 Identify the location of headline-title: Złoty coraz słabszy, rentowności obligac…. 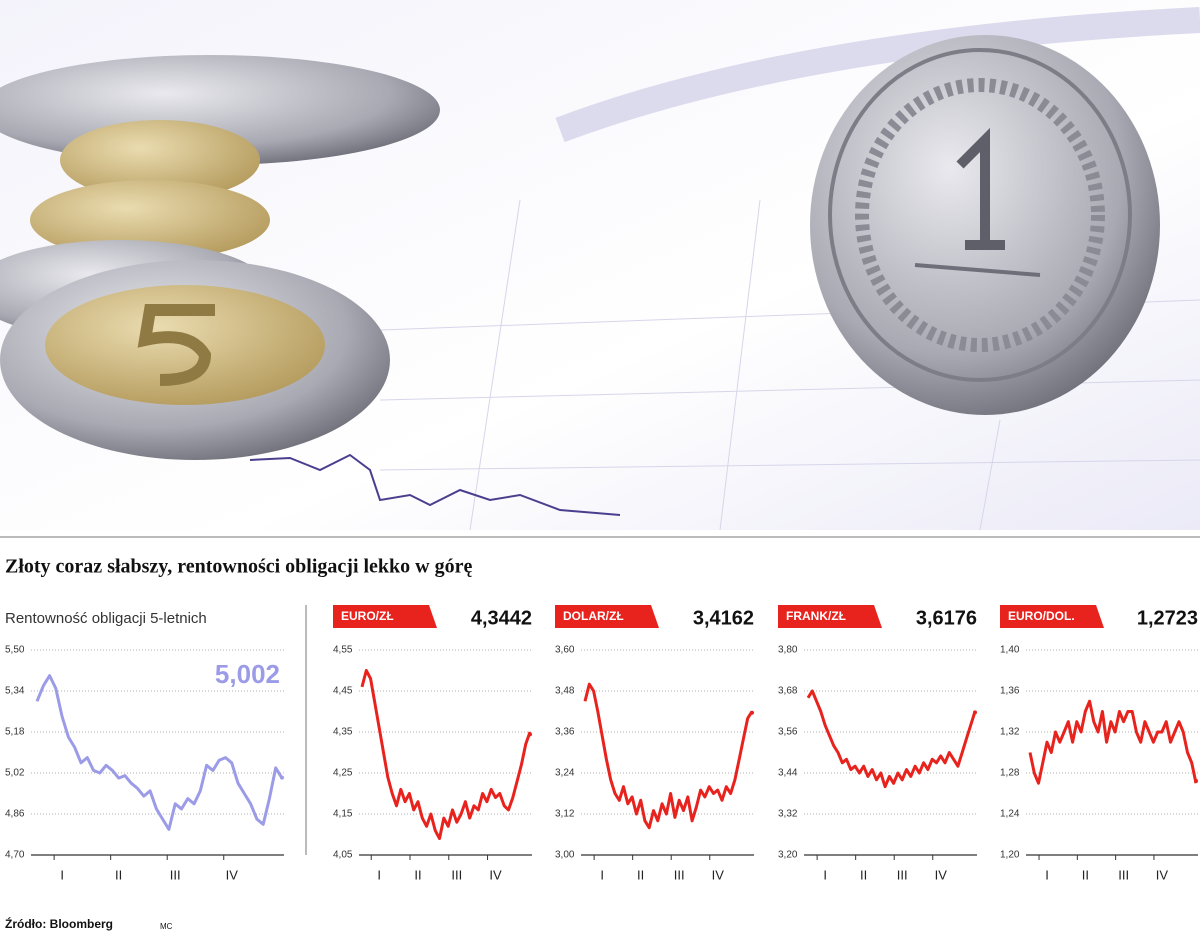
(238, 567).